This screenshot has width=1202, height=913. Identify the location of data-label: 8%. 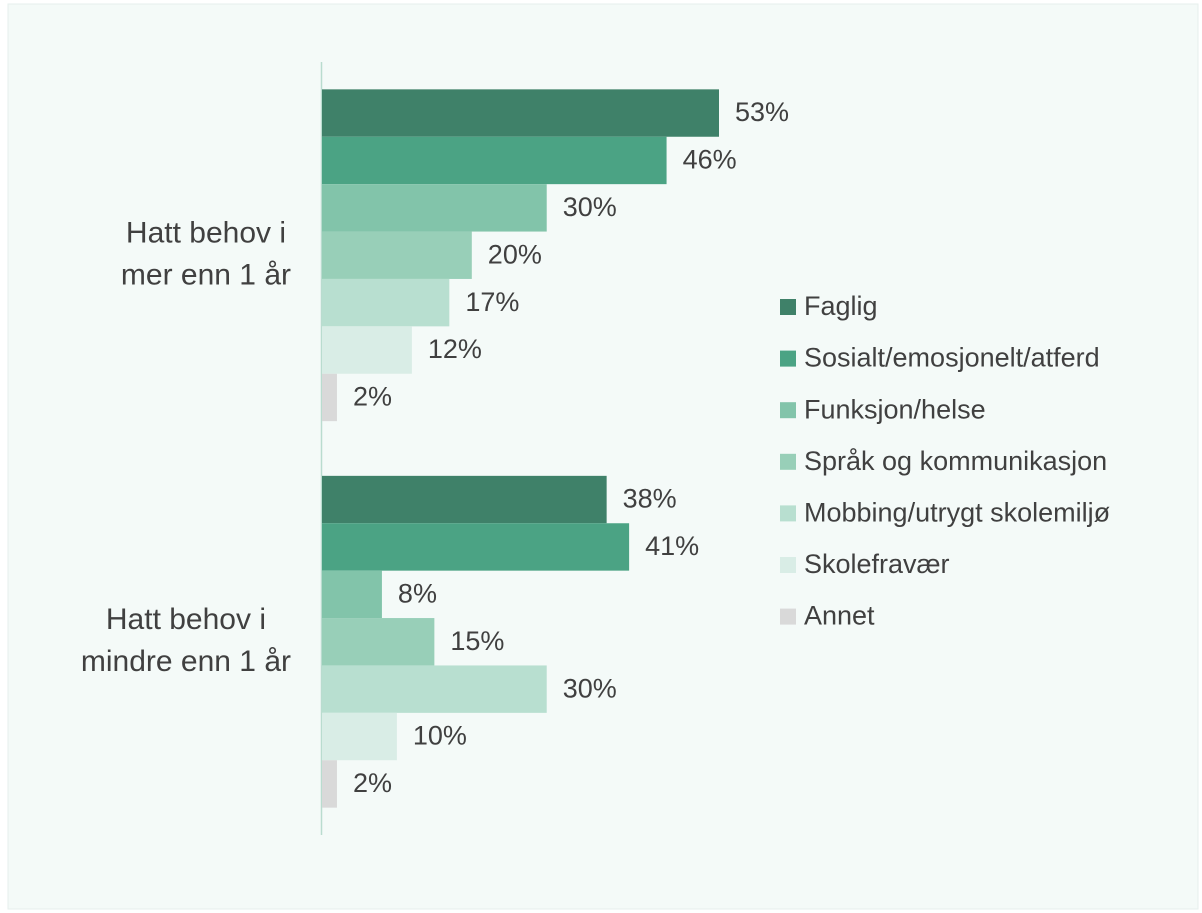
(417, 593).